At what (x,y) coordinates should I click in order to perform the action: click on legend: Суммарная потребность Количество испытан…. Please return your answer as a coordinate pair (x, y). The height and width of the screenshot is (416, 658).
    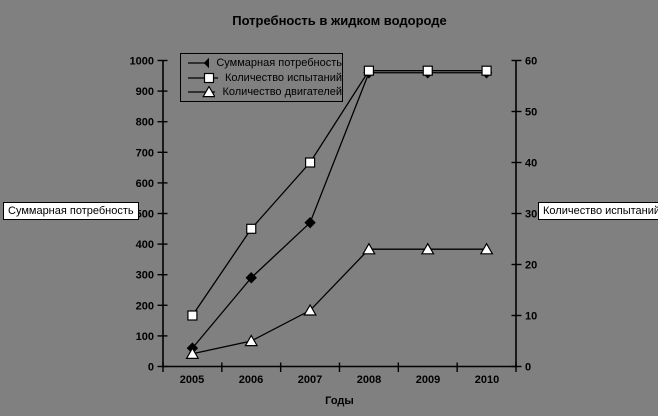
    Looking at the image, I should click on (261, 77).